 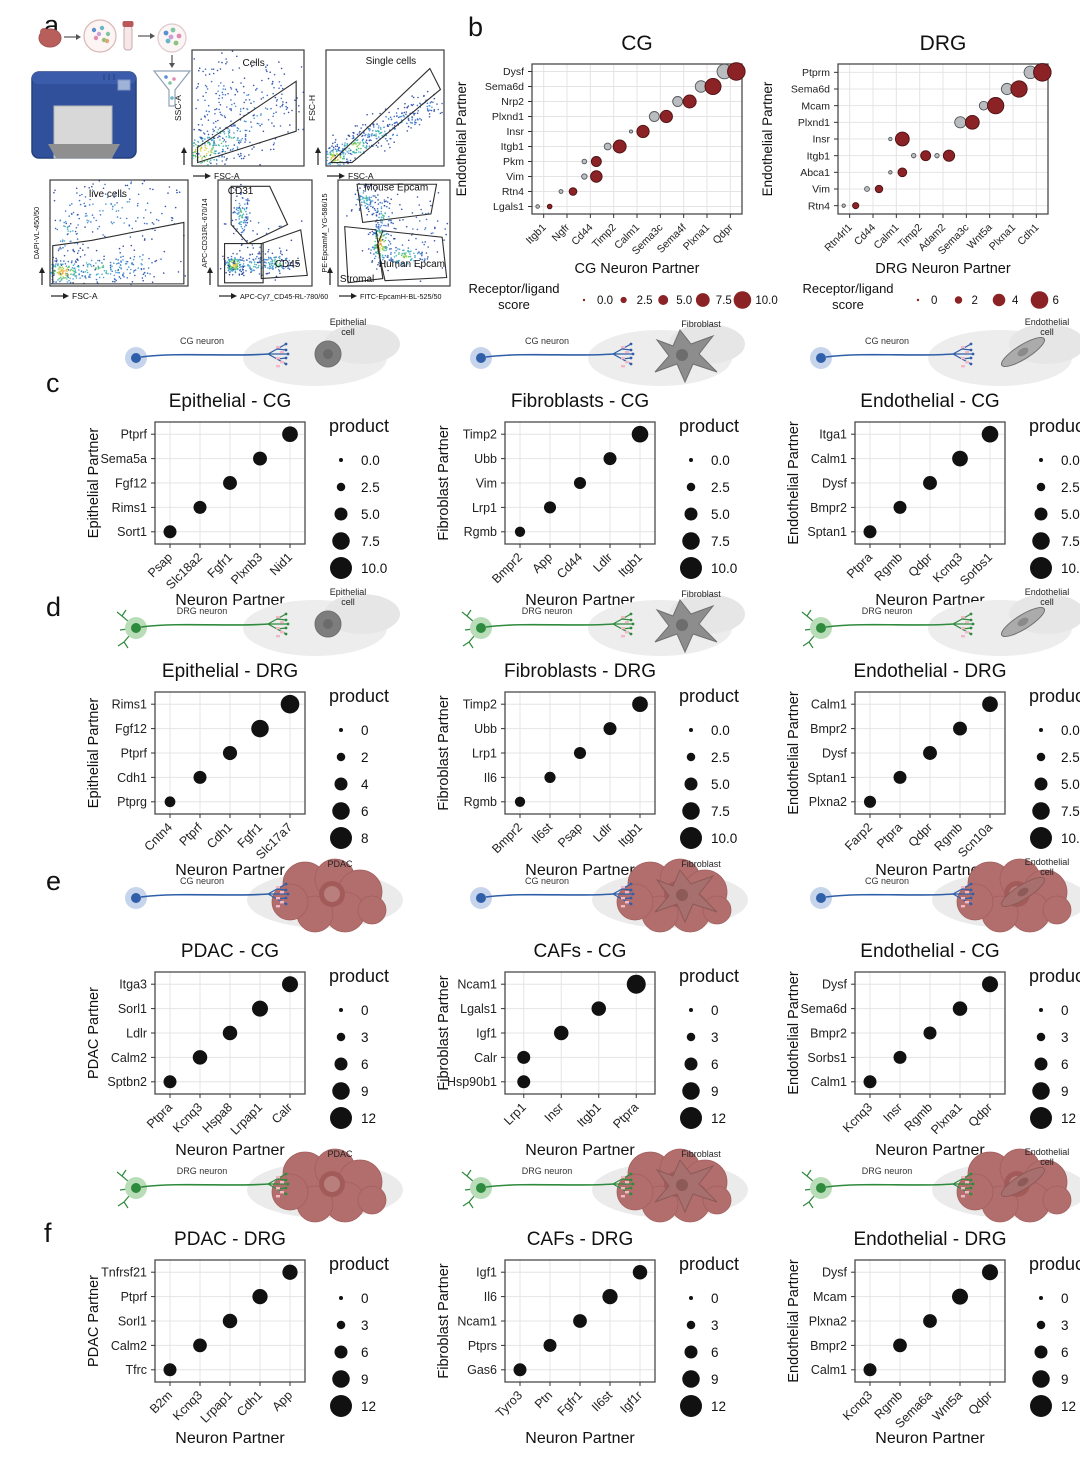 I want to click on x-axis-label: Neuron Partner, so click(x=230, y=600).